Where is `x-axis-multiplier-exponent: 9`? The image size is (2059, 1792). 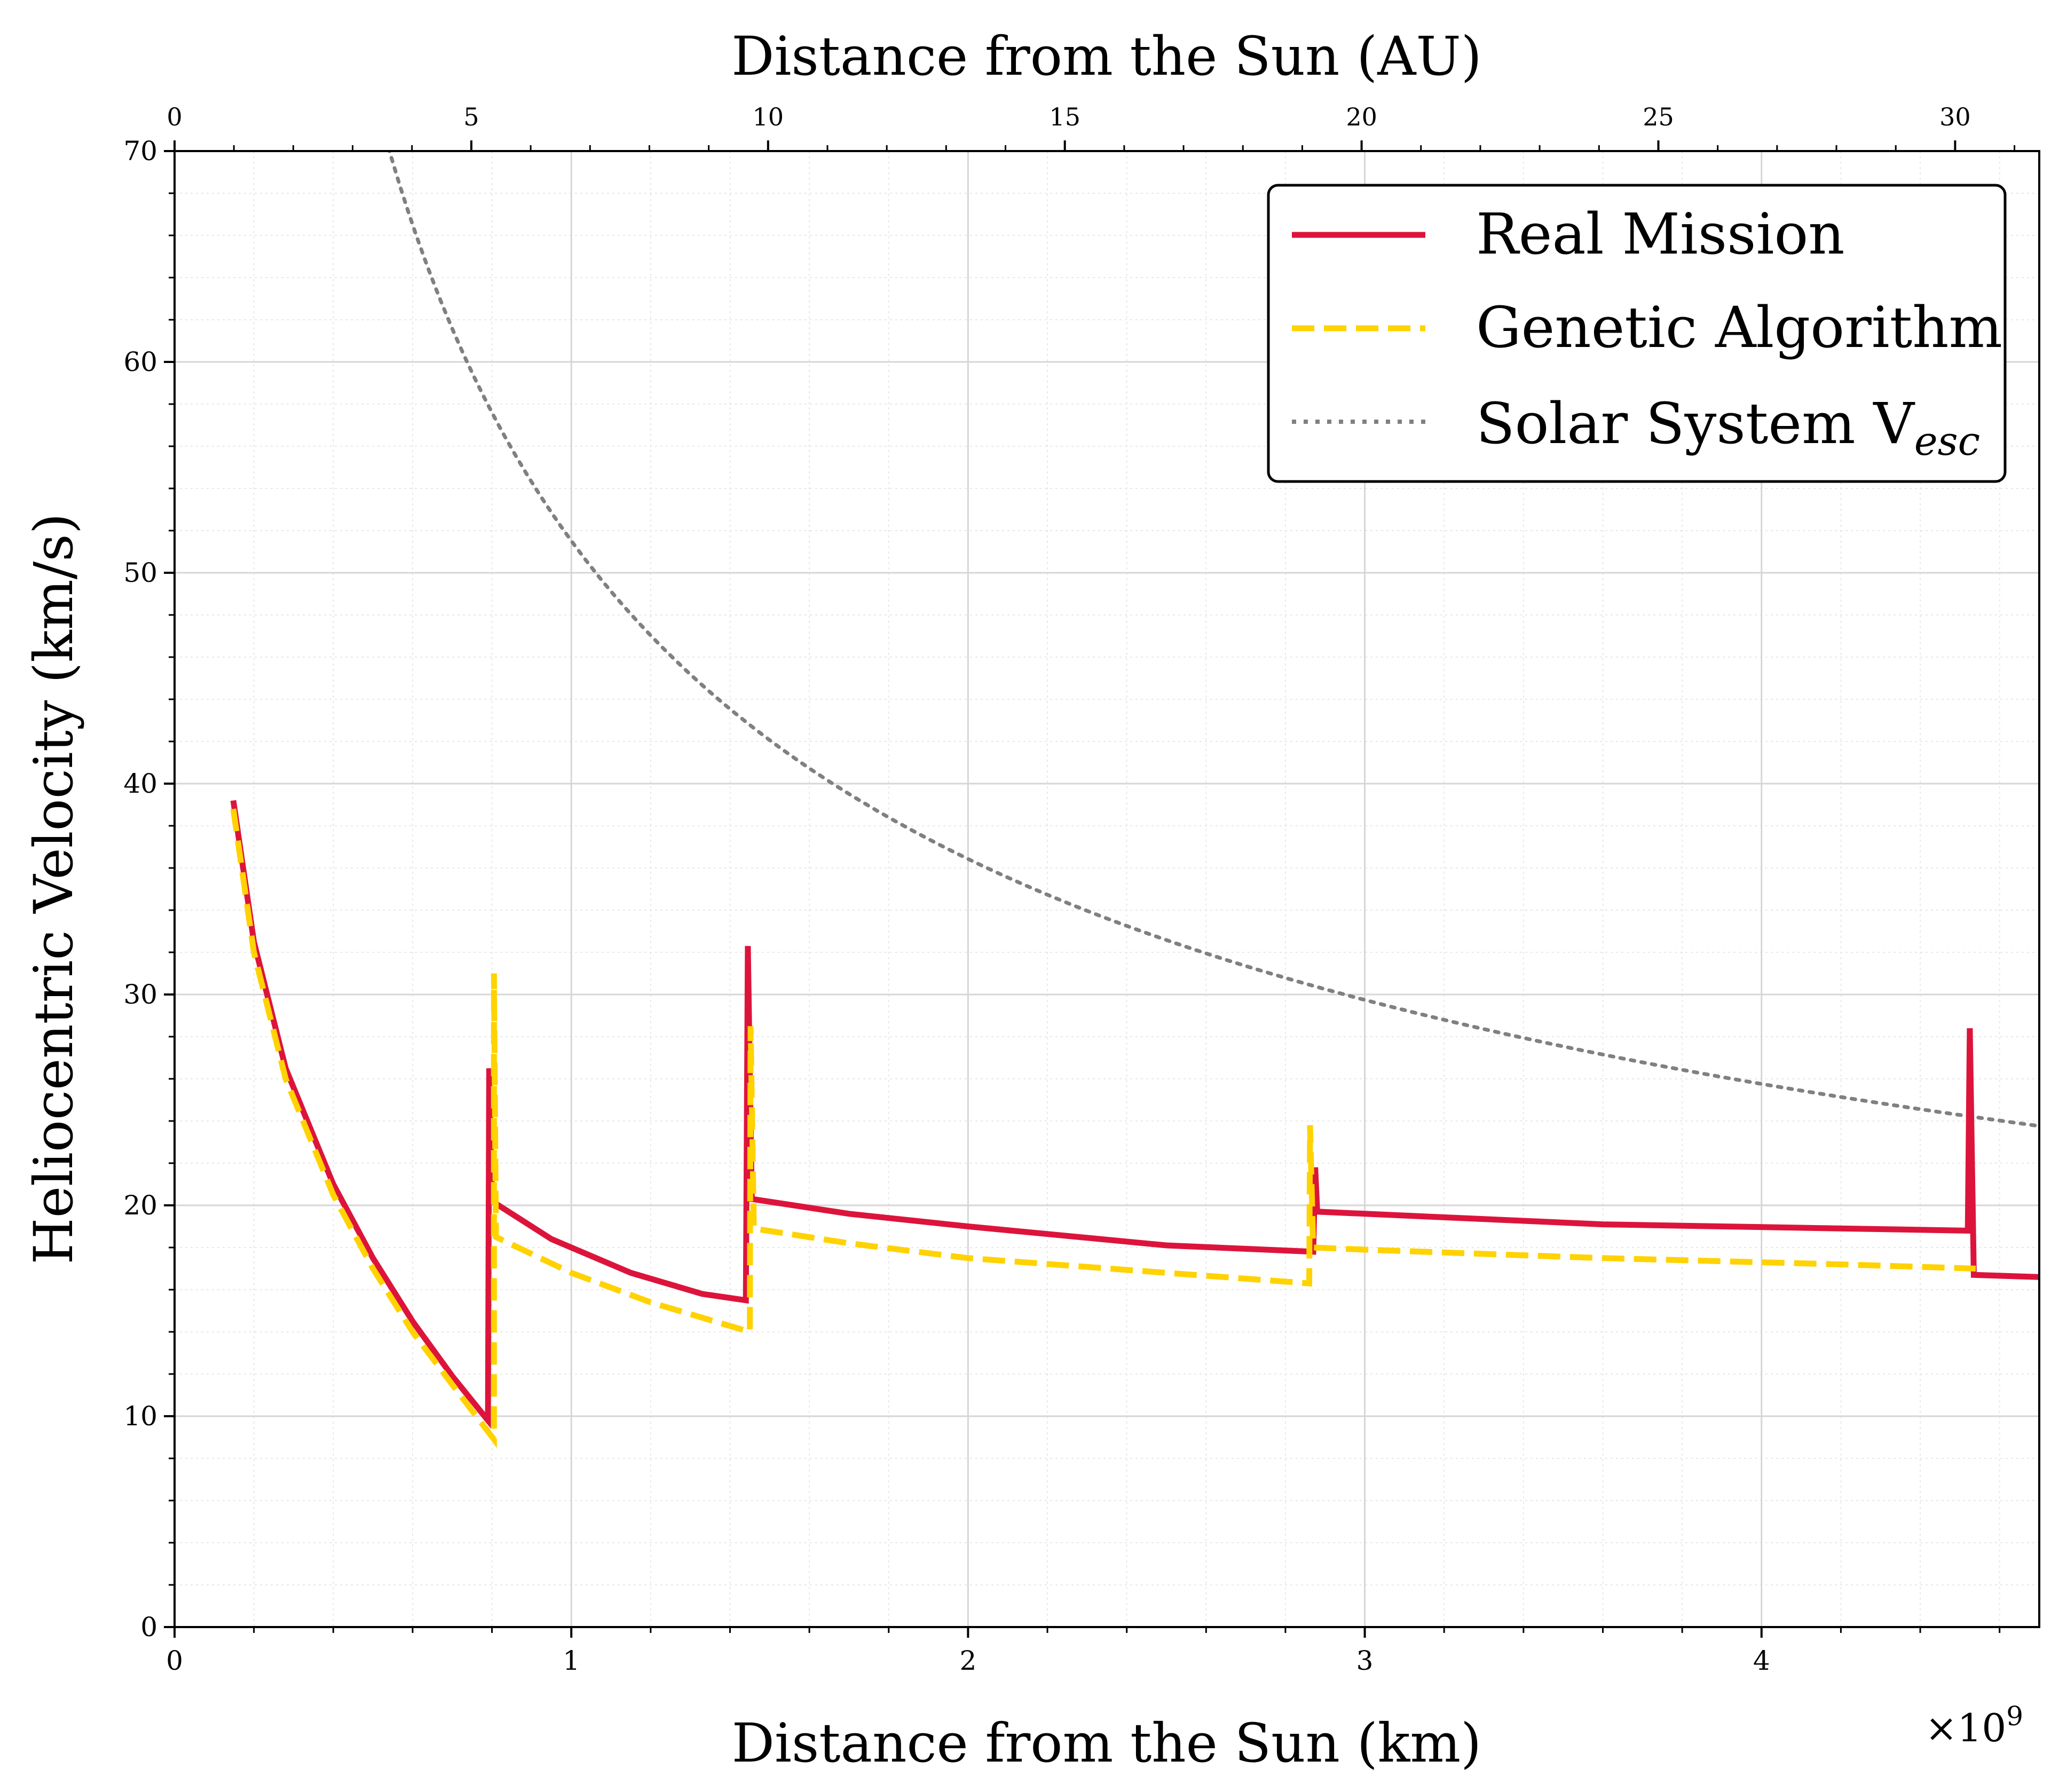
x-axis-multiplier-exponent: 9 is located at coordinates (2014, 1716).